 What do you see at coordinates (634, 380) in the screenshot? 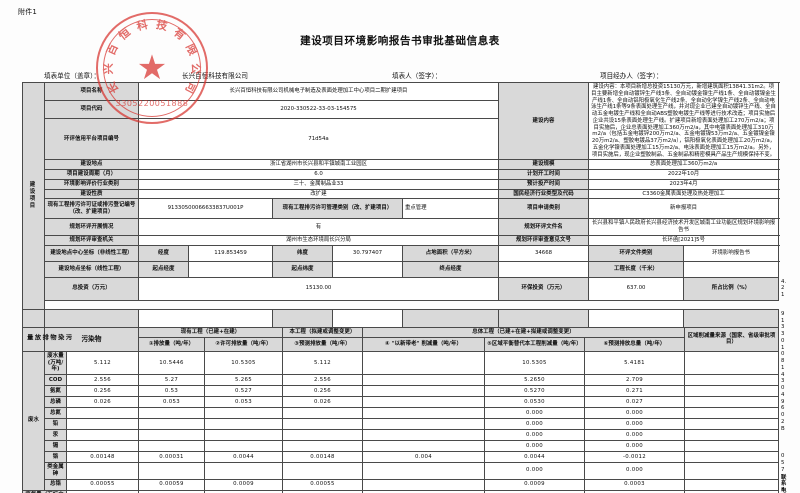
I see `pollutant-value-7: 2.709` at bounding box center [634, 380].